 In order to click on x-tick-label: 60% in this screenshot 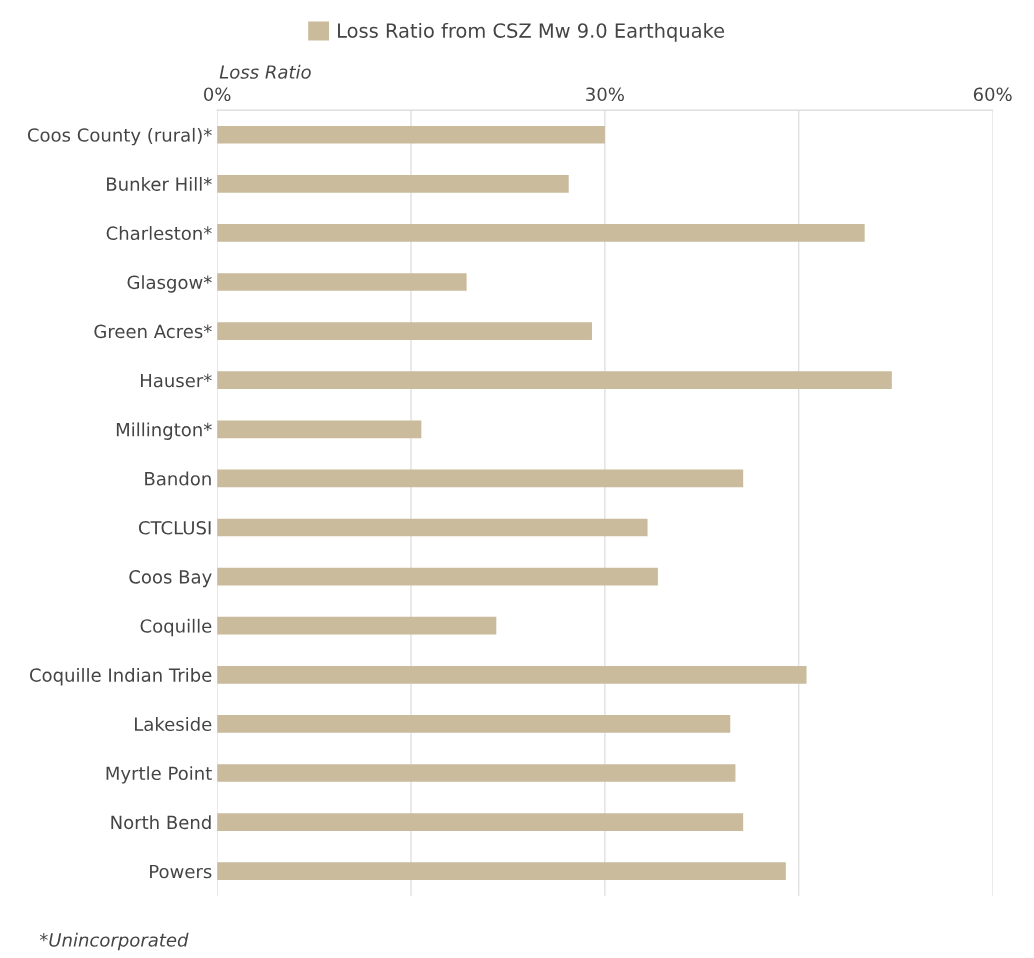, I will do `click(992, 94)`.